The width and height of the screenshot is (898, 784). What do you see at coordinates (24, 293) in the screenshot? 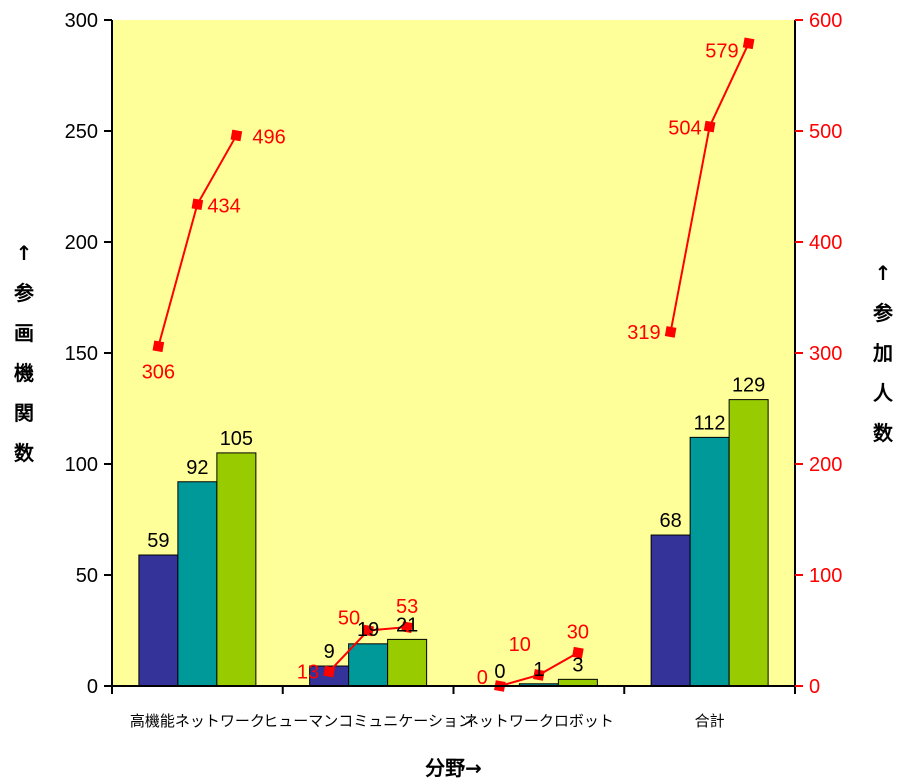
I see `left-axis-title-char: 参` at bounding box center [24, 293].